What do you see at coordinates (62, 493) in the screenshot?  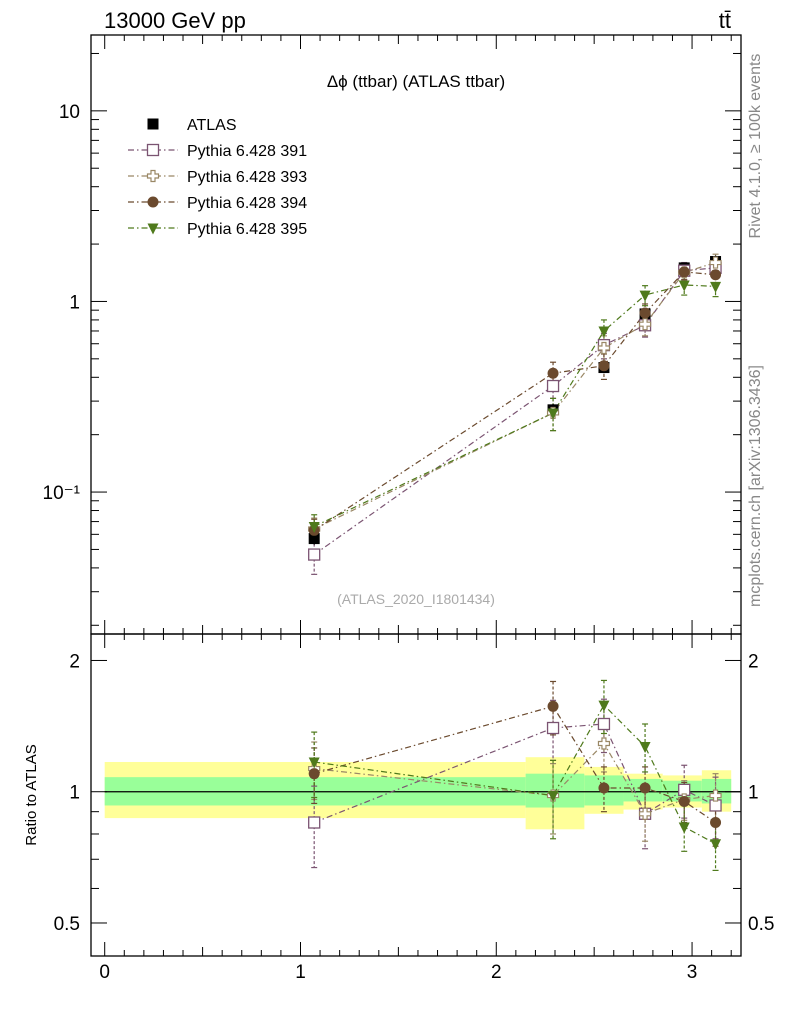 I see `main-y-tick-label-2: 10⁻¹` at bounding box center [62, 493].